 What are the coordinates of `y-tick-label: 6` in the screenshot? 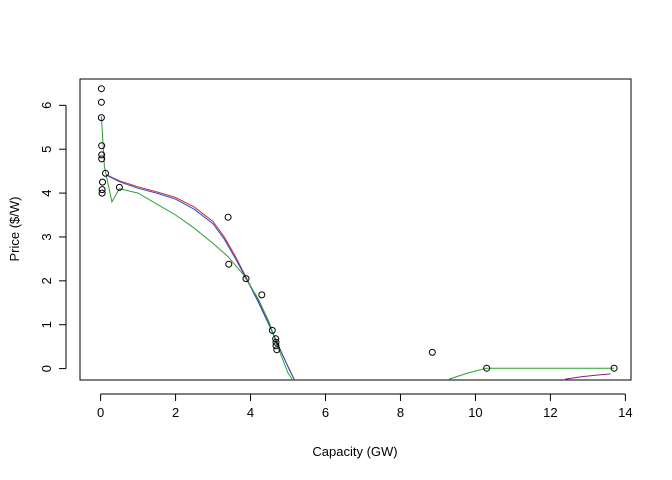 It's located at (46, 105).